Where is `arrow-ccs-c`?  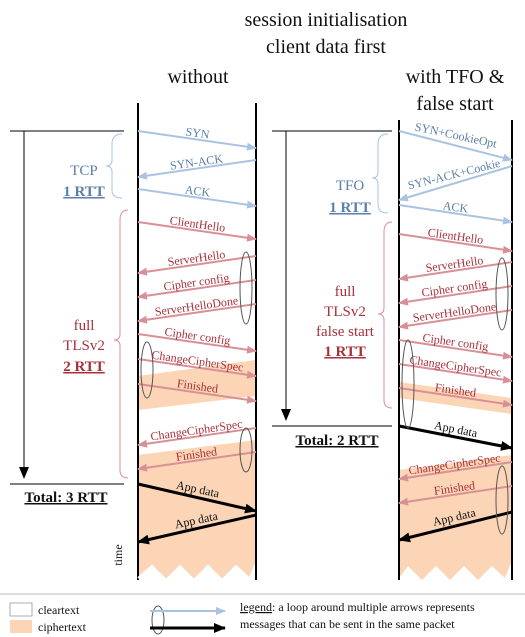
arrow-ccs-c is located at coordinates (197, 368).